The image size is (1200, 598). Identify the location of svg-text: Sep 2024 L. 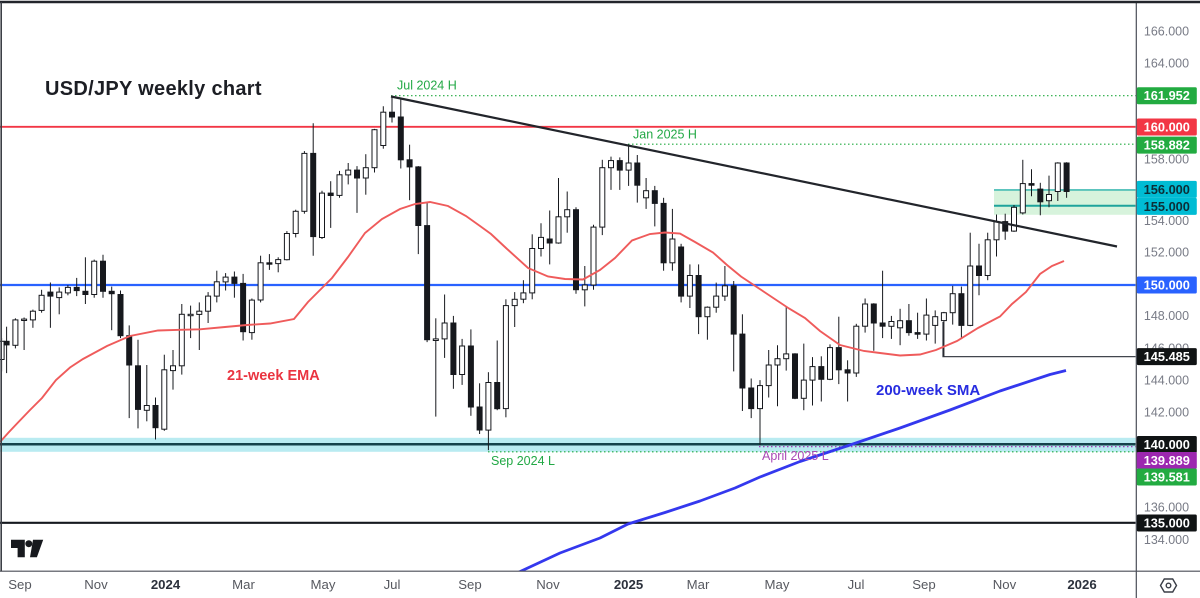
(523, 461).